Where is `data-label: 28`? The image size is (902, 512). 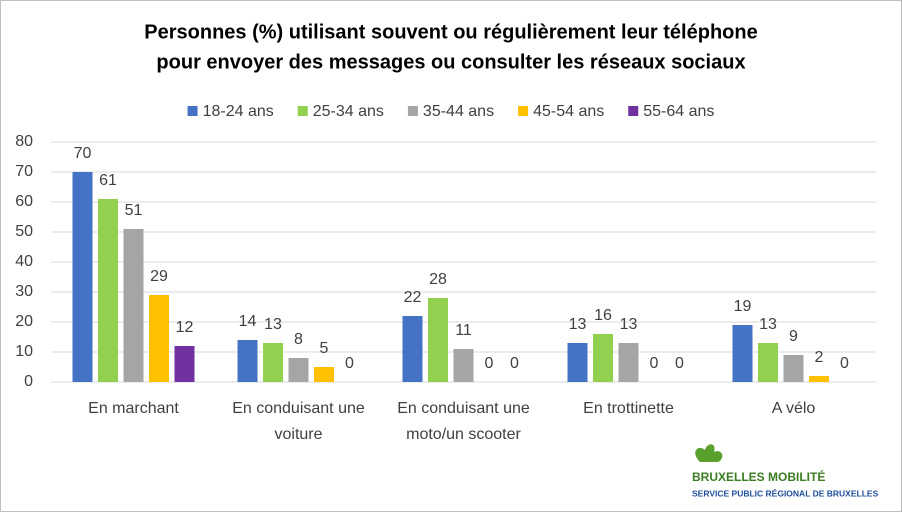
data-label: 28 is located at coordinates (438, 279).